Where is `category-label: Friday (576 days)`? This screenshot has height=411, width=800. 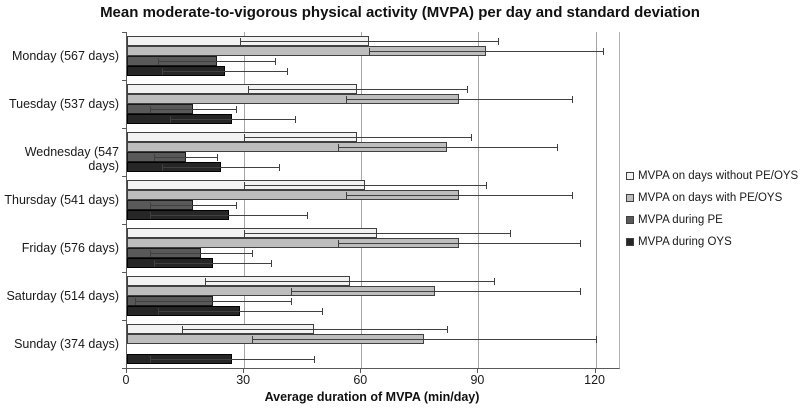 category-label: Friday (576 days) is located at coordinates (70, 248).